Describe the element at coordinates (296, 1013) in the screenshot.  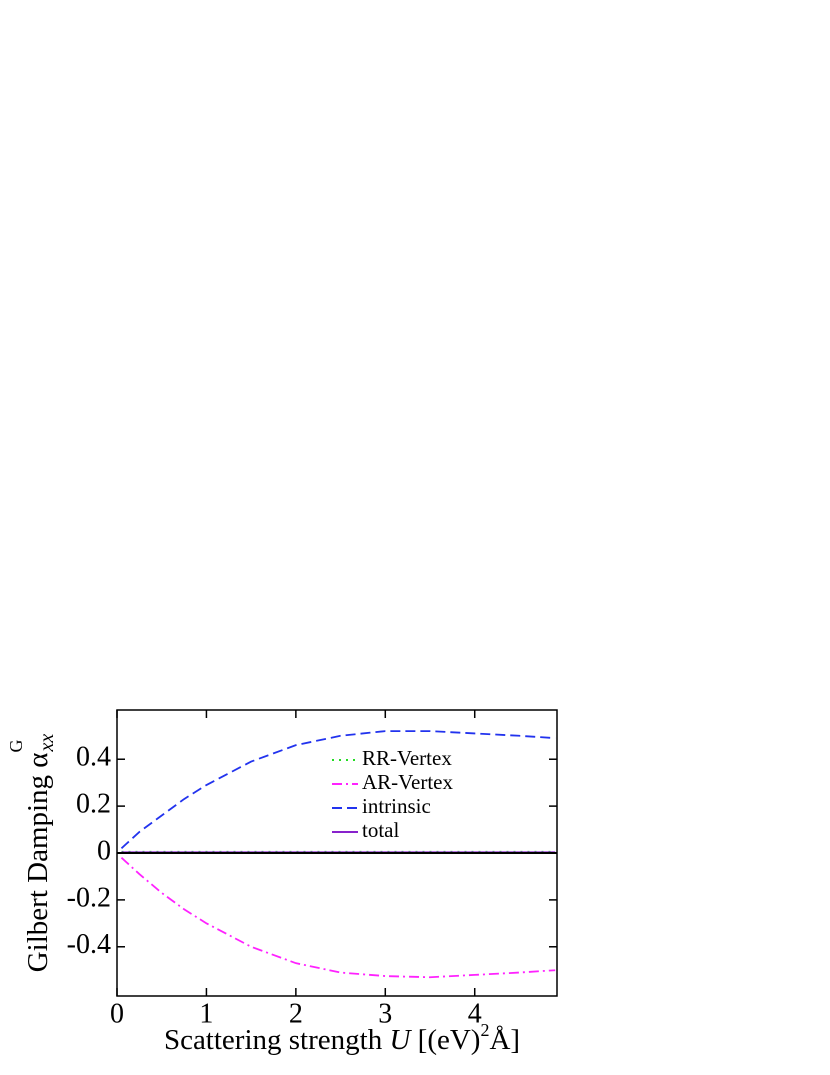
I see `x-tick-label: 2` at that location.